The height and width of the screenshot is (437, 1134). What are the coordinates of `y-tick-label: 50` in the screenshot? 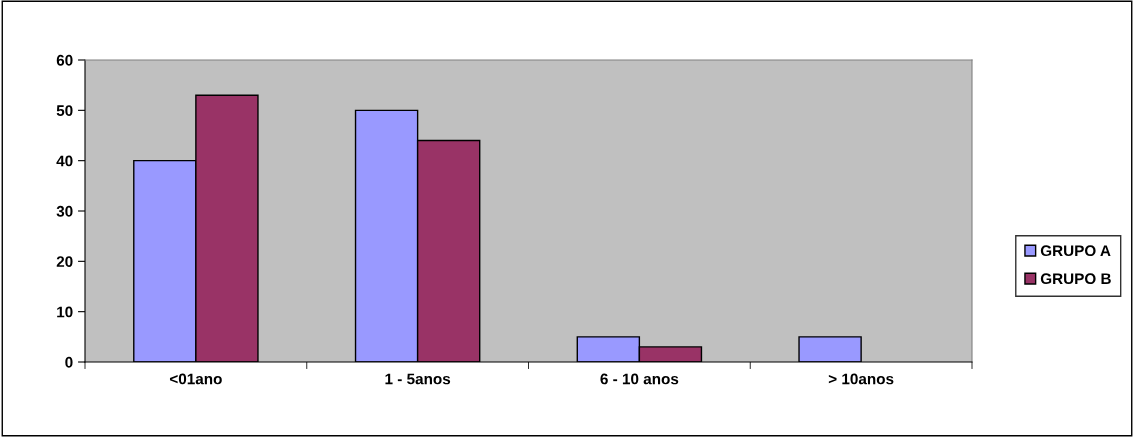 It's located at (64, 111).